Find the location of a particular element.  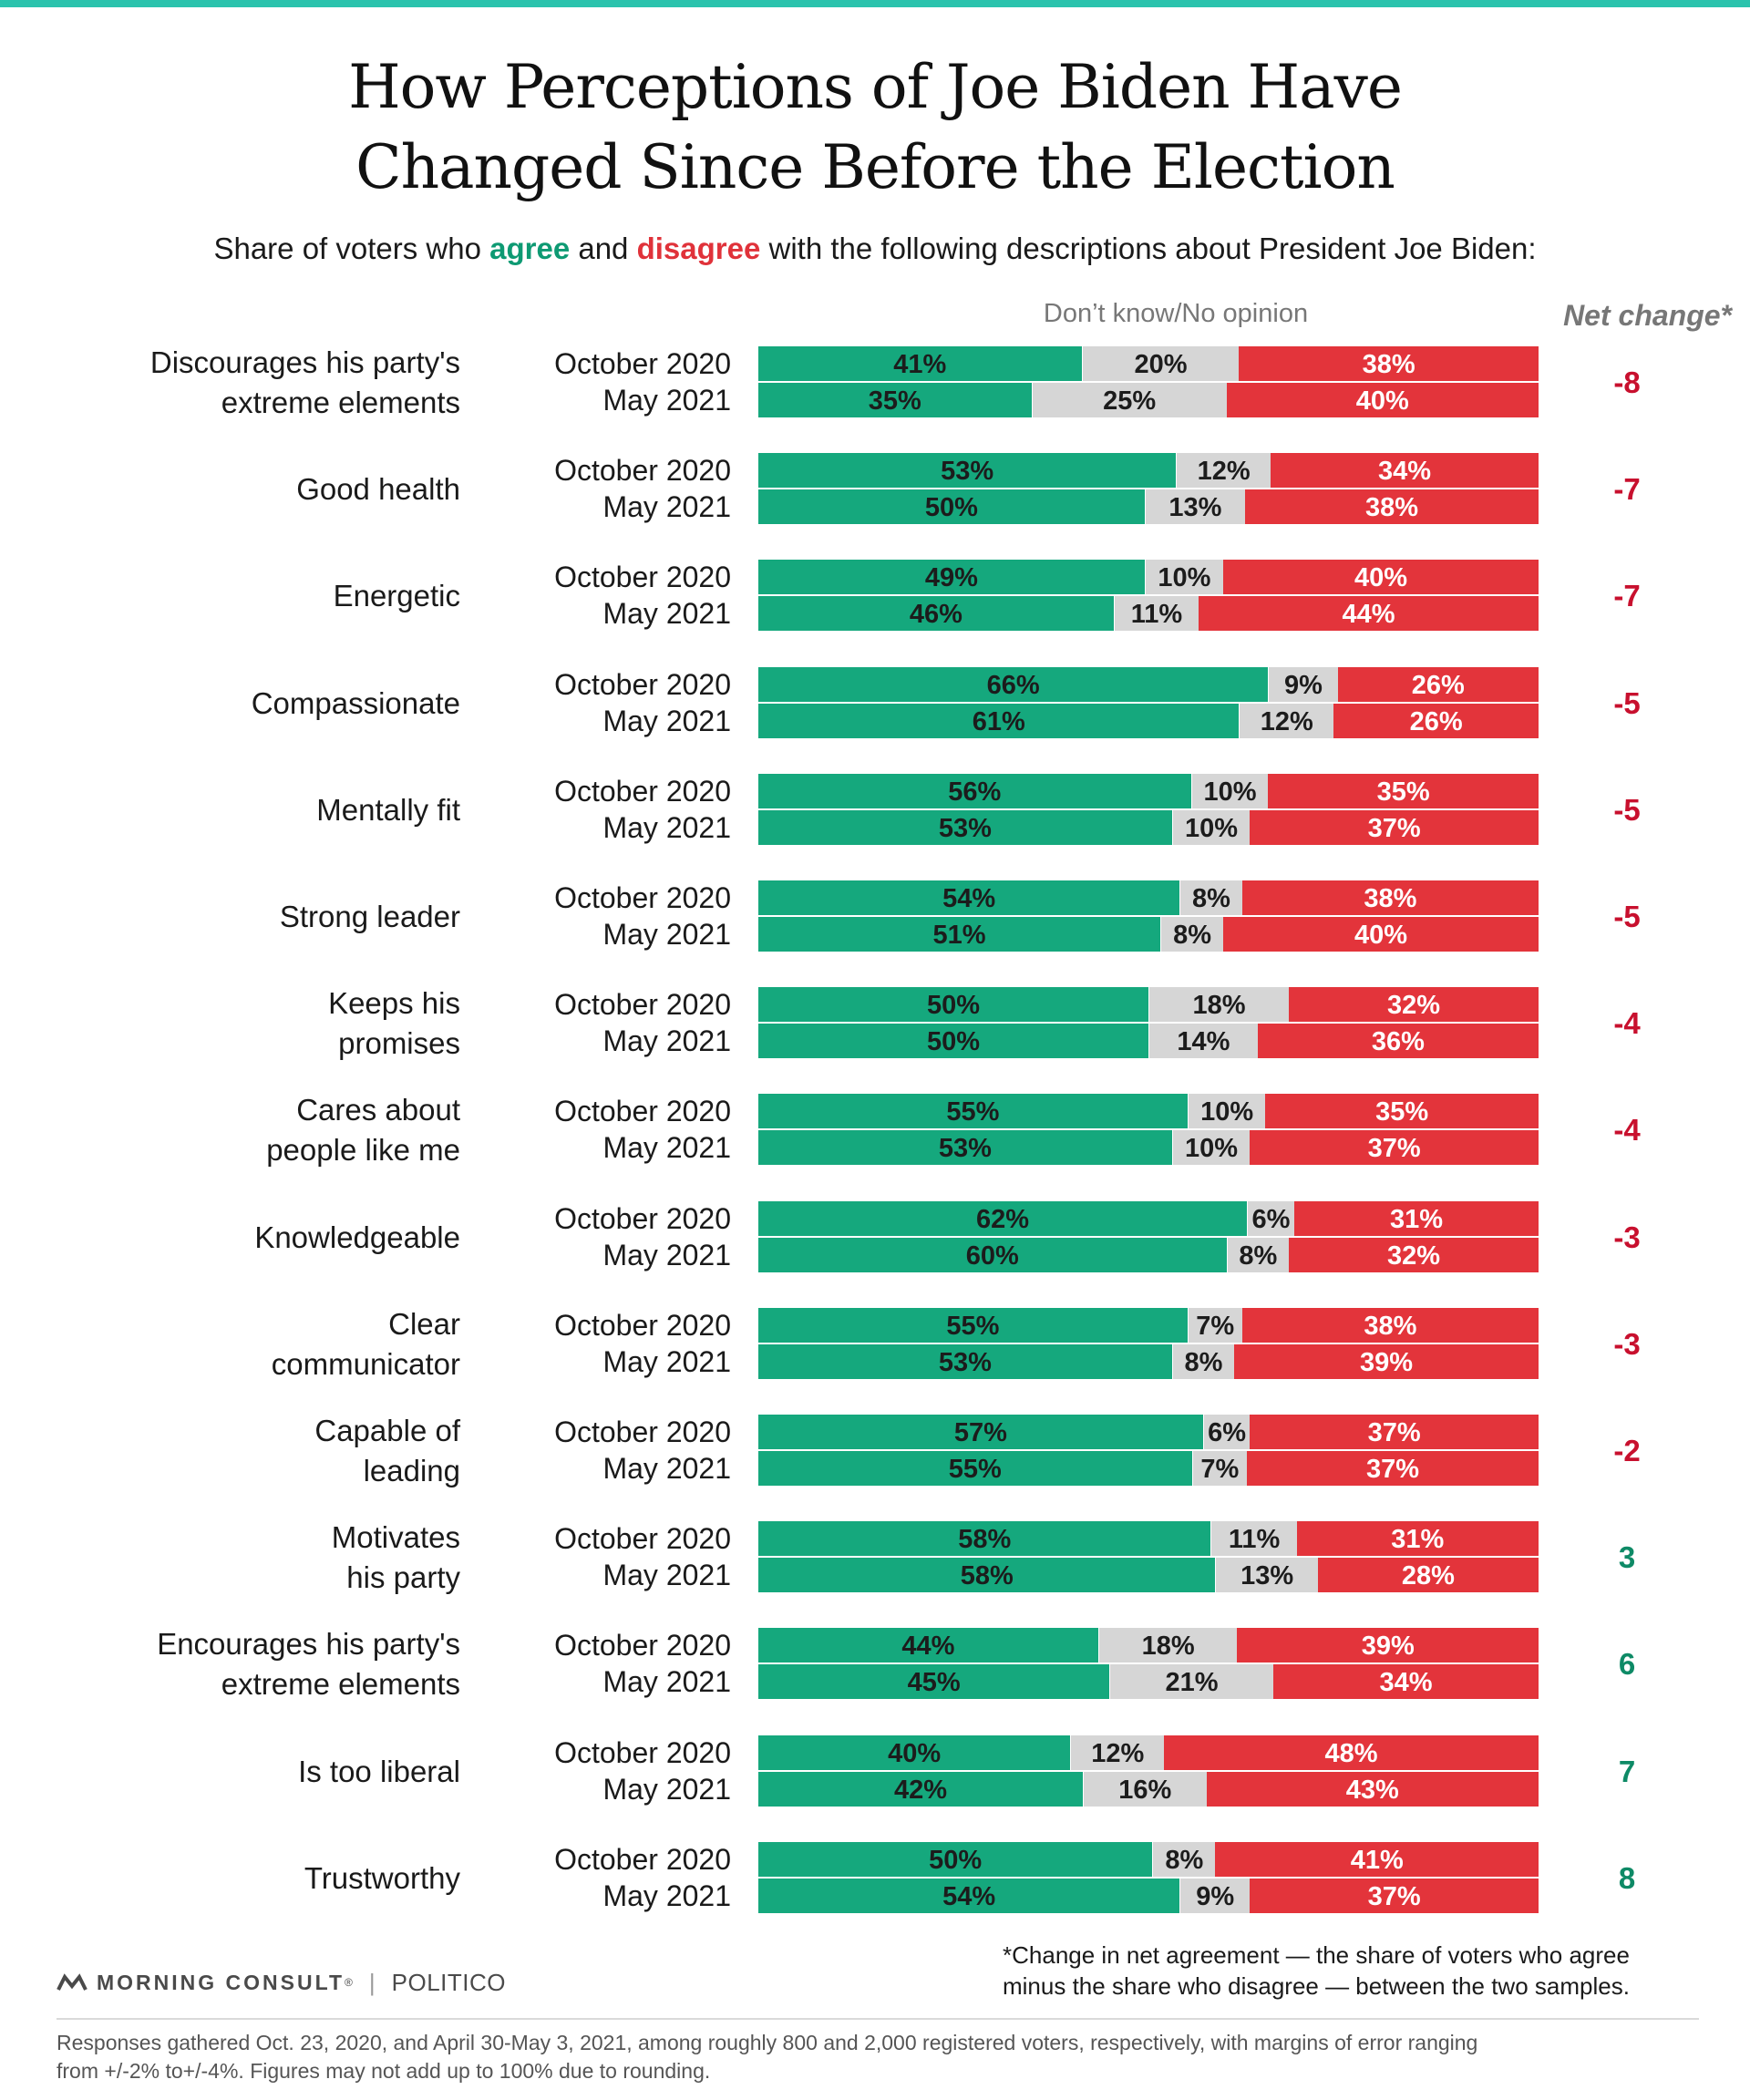

dont-know-header: Don’t know/No opinion is located at coordinates (1176, 313).